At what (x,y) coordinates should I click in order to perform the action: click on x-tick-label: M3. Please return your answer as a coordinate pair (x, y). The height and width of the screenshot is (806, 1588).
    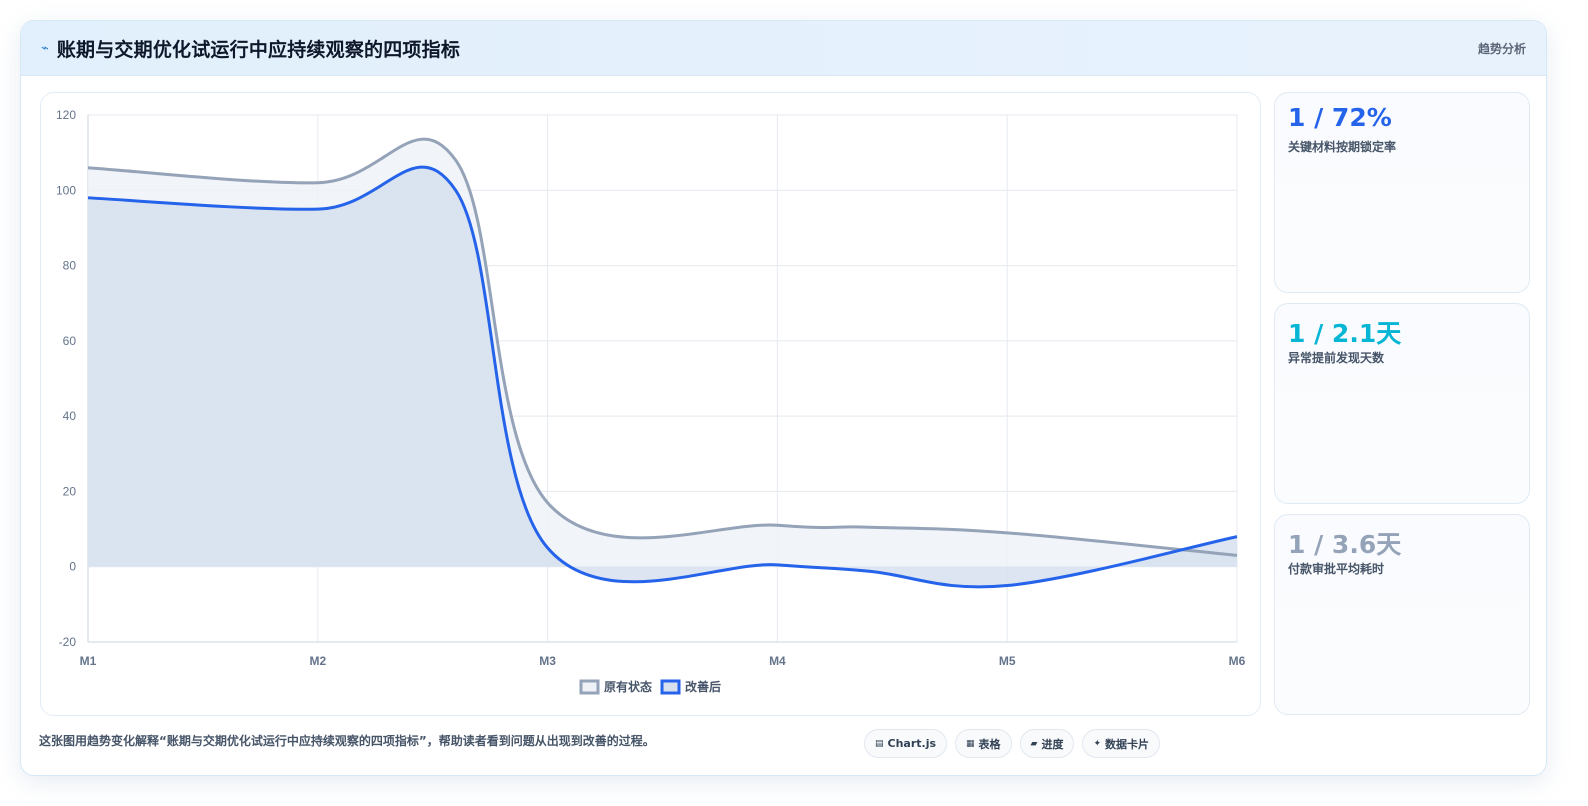
    Looking at the image, I should click on (547, 661).